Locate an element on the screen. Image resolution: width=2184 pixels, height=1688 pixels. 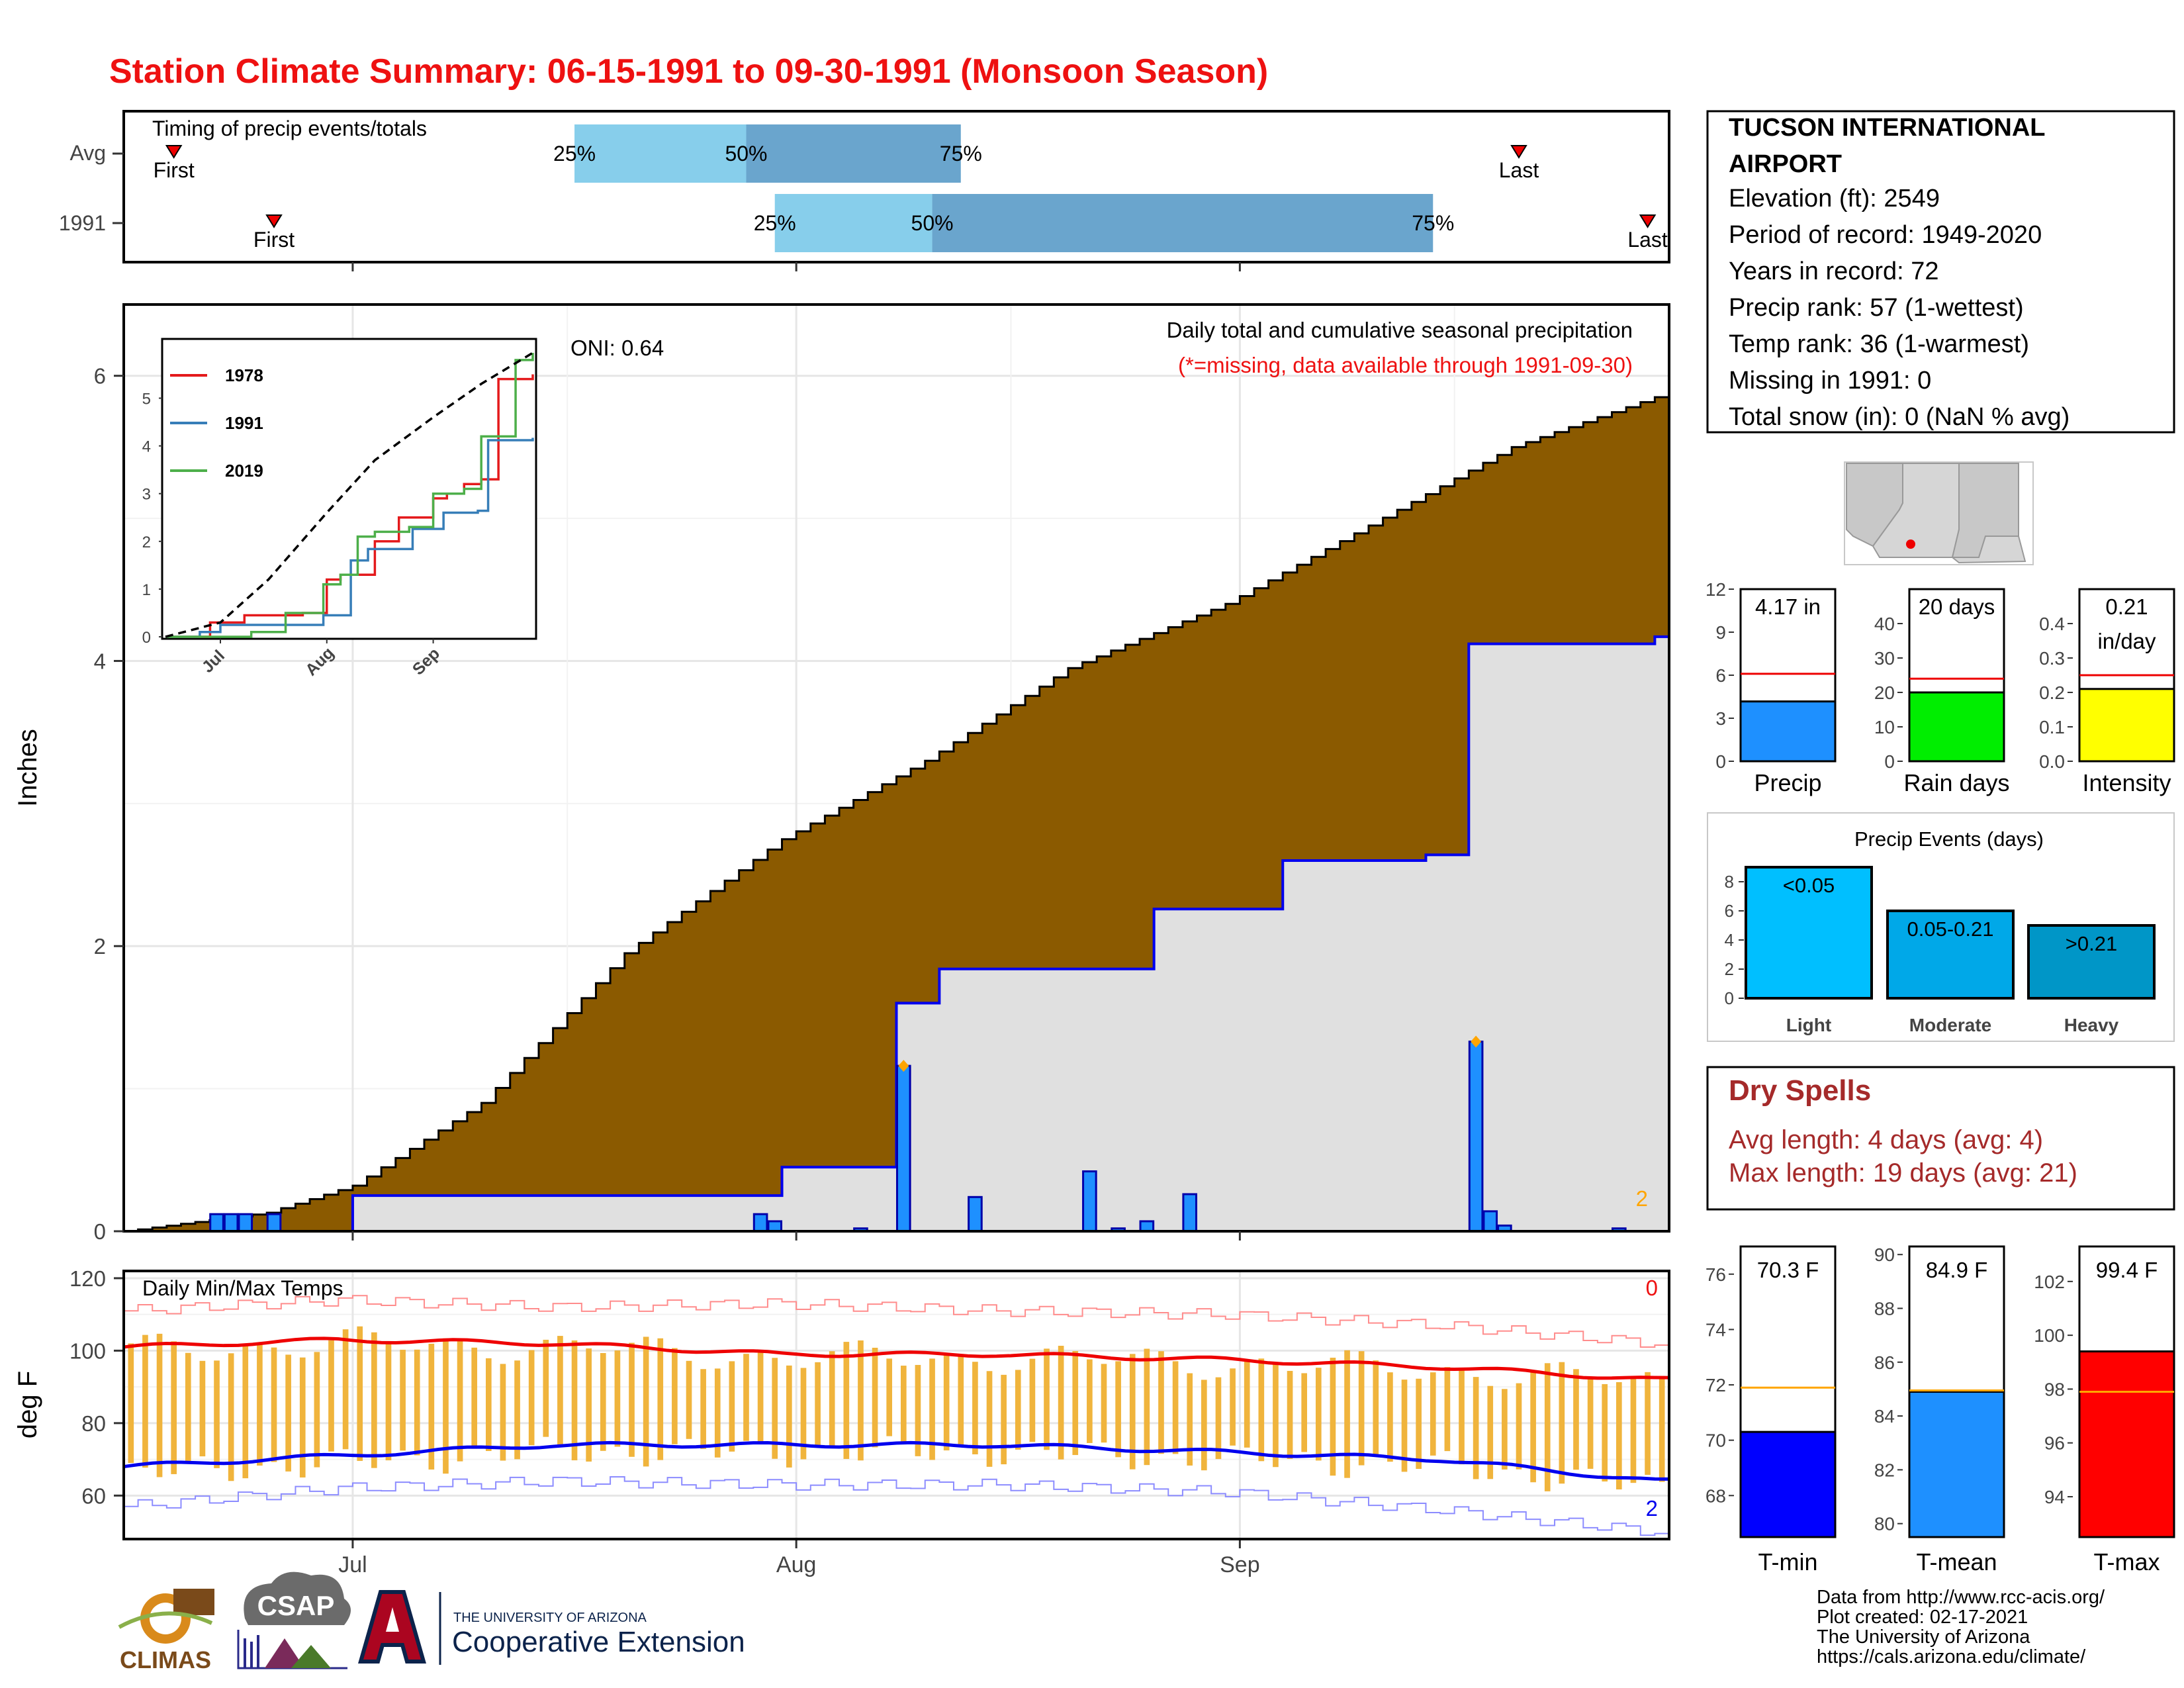
station-snow: Total snow (in): 0 (NaN % avg) is located at coordinates (1900, 417).